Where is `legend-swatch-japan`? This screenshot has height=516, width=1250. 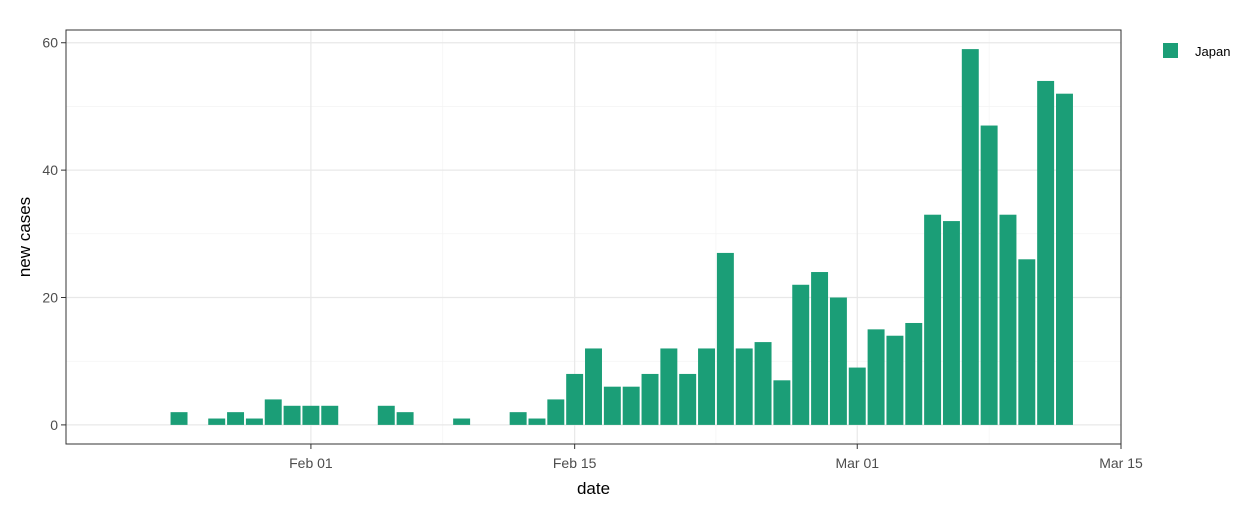
legend-swatch-japan is located at coordinates (1170, 50).